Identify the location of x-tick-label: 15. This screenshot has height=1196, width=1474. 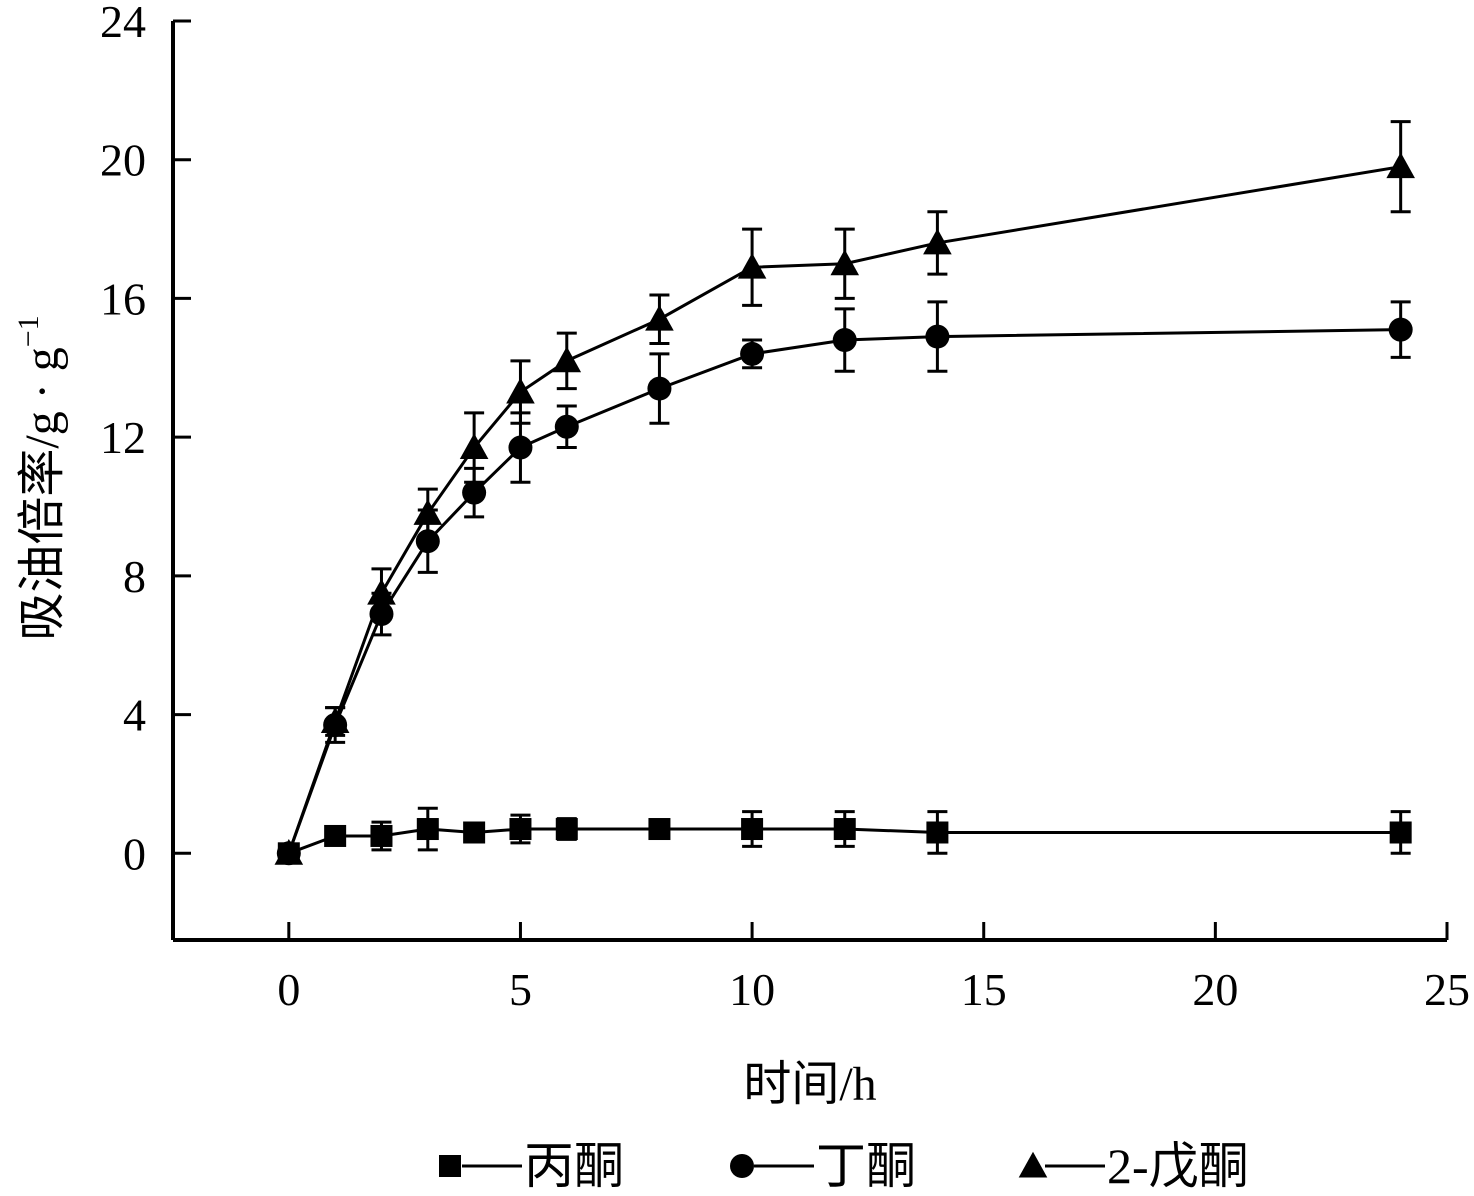
(984, 989).